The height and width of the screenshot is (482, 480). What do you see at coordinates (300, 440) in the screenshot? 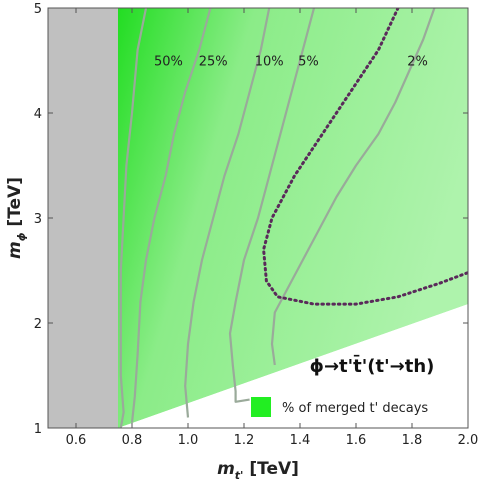
I see `x-tick-label: 1.4` at bounding box center [300, 440].